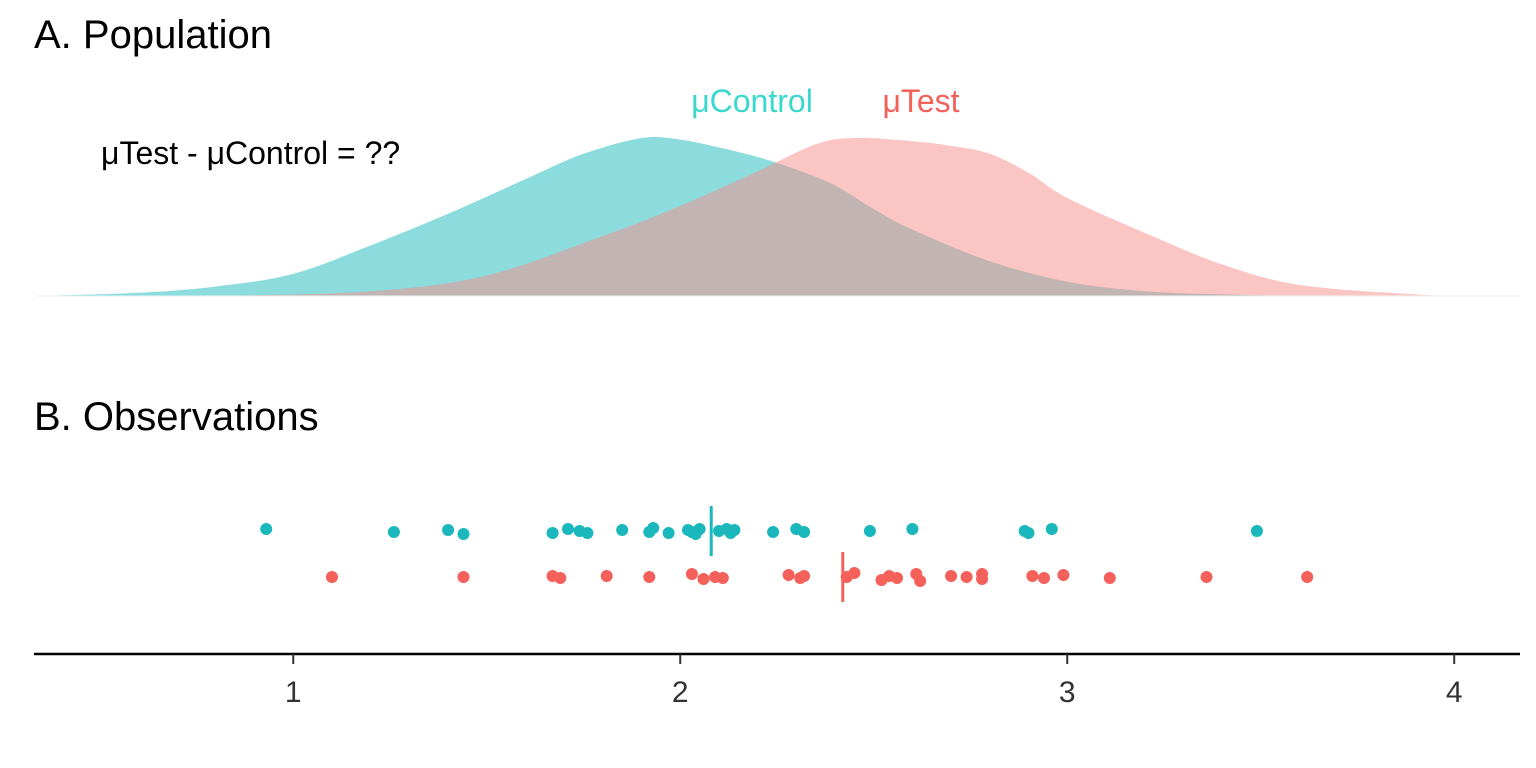 This screenshot has width=1536, height=768. I want to click on x-tick-label: 3, so click(1067, 692).